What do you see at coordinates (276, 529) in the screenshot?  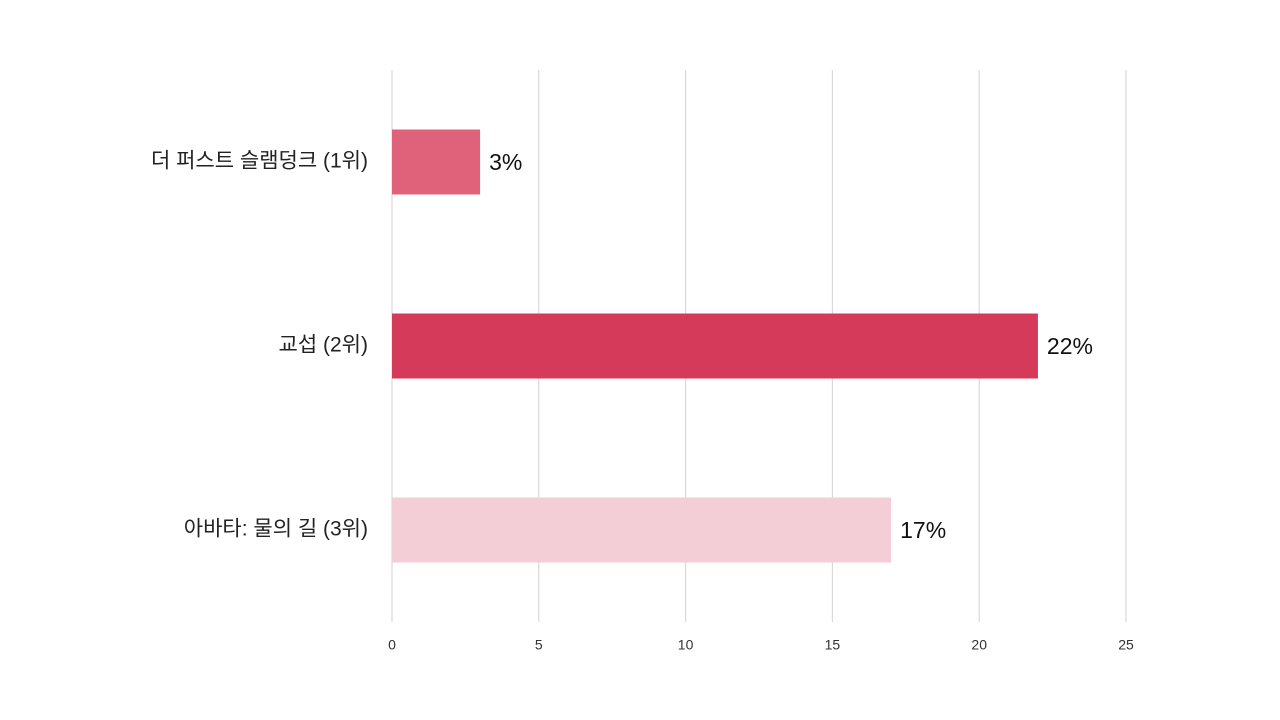 I see `category-label: 아바타: 물의 길 (3위)` at bounding box center [276, 529].